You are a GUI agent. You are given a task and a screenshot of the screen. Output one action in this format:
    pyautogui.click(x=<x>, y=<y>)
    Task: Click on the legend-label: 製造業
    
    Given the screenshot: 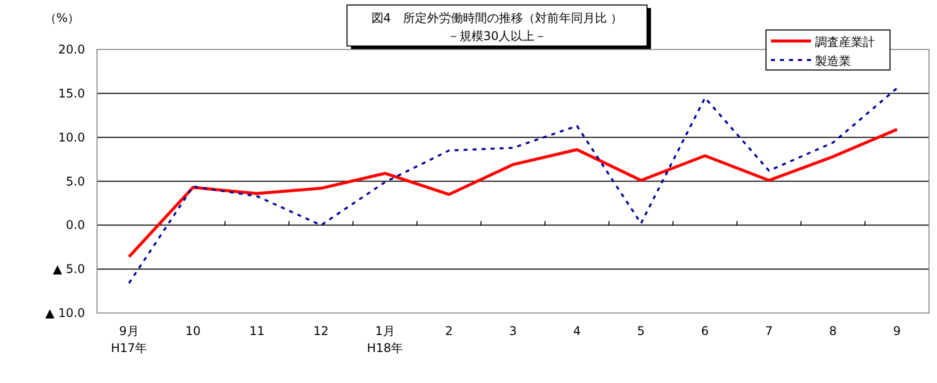 What is the action you would take?
    pyautogui.click(x=833, y=61)
    